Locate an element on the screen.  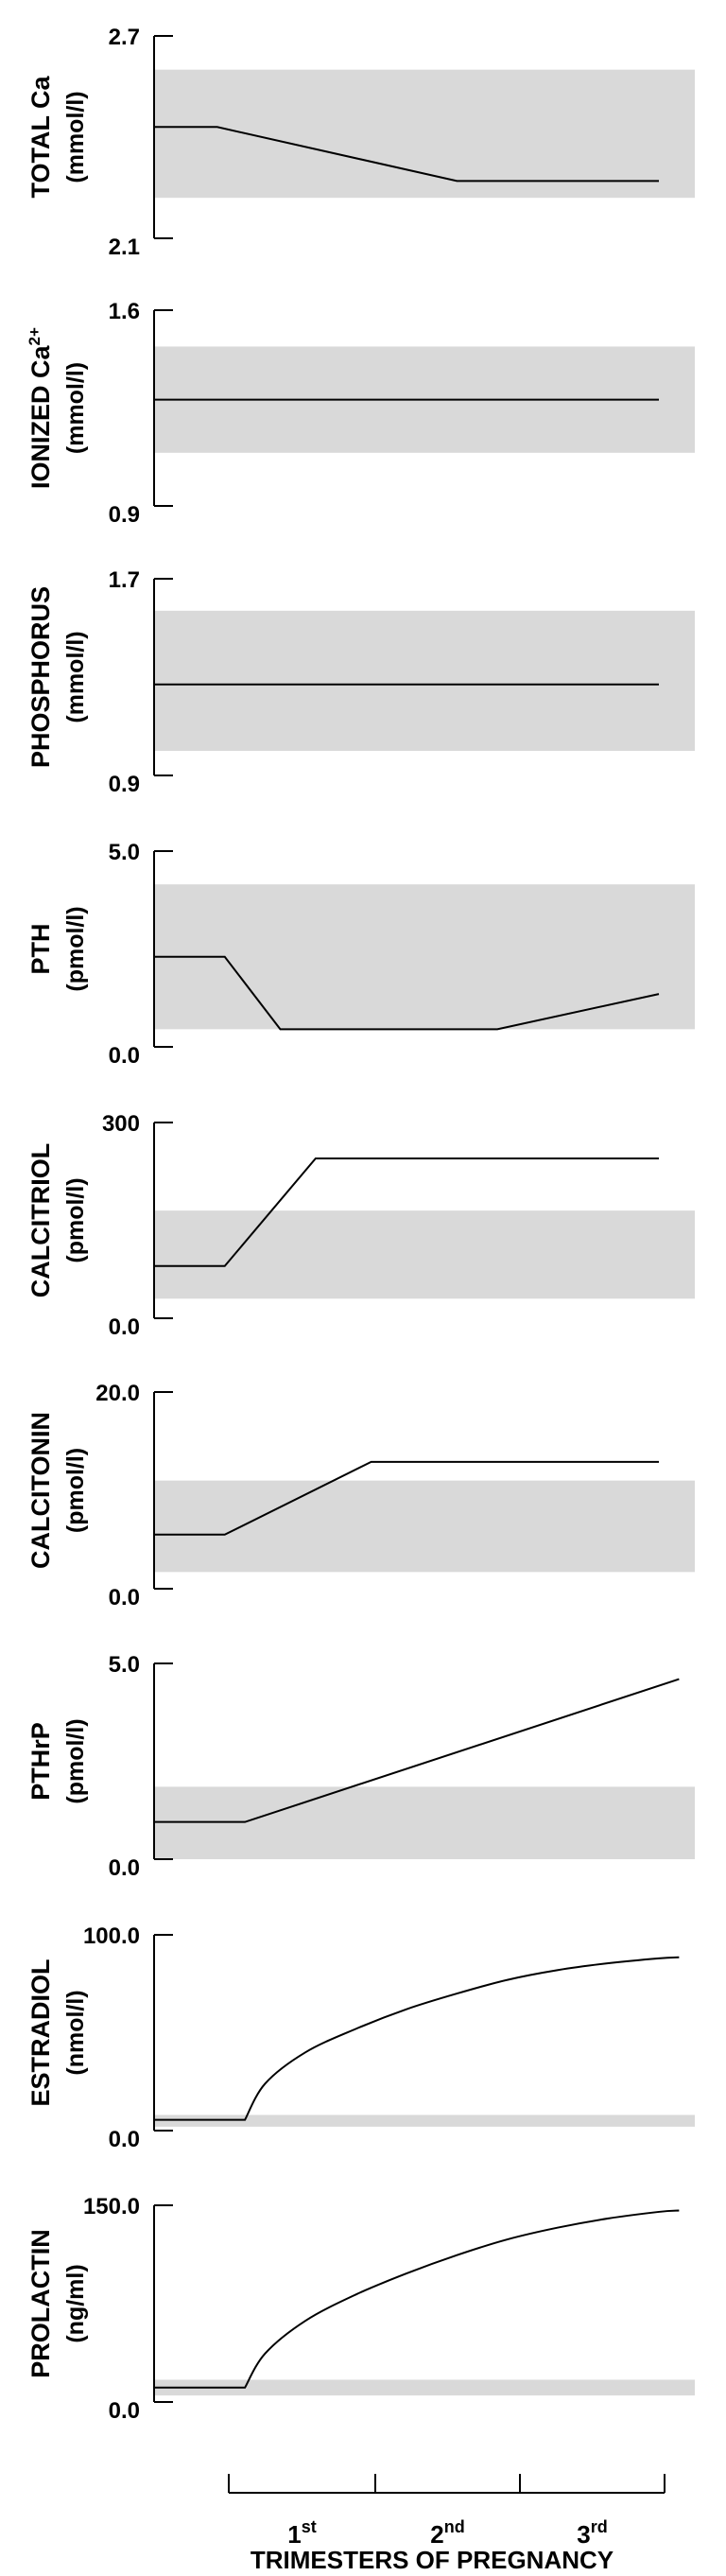
y-tick-label-max: 1.7 is located at coordinates (124, 580).